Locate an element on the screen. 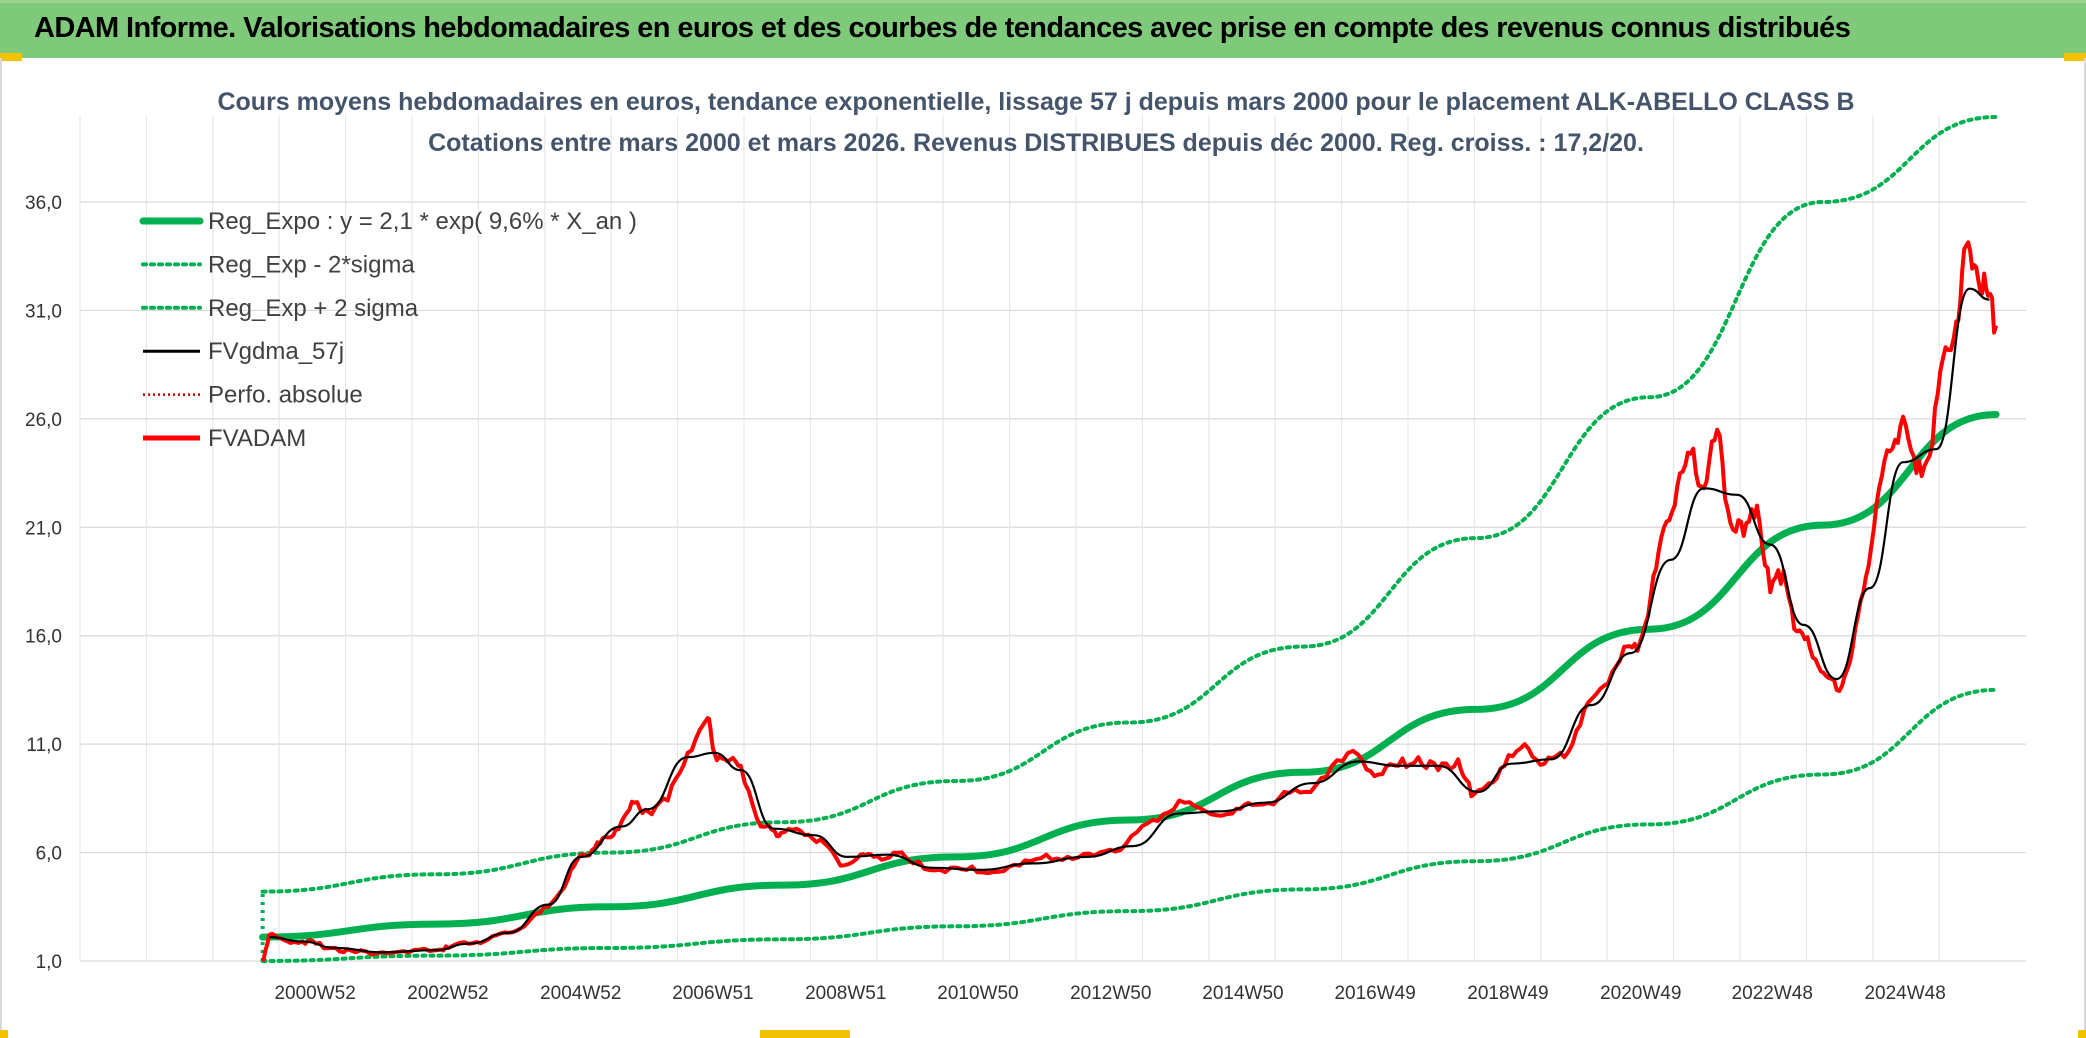 The width and height of the screenshot is (2086, 1038). legend-item: Perfo. absolue is located at coordinates (253, 395).